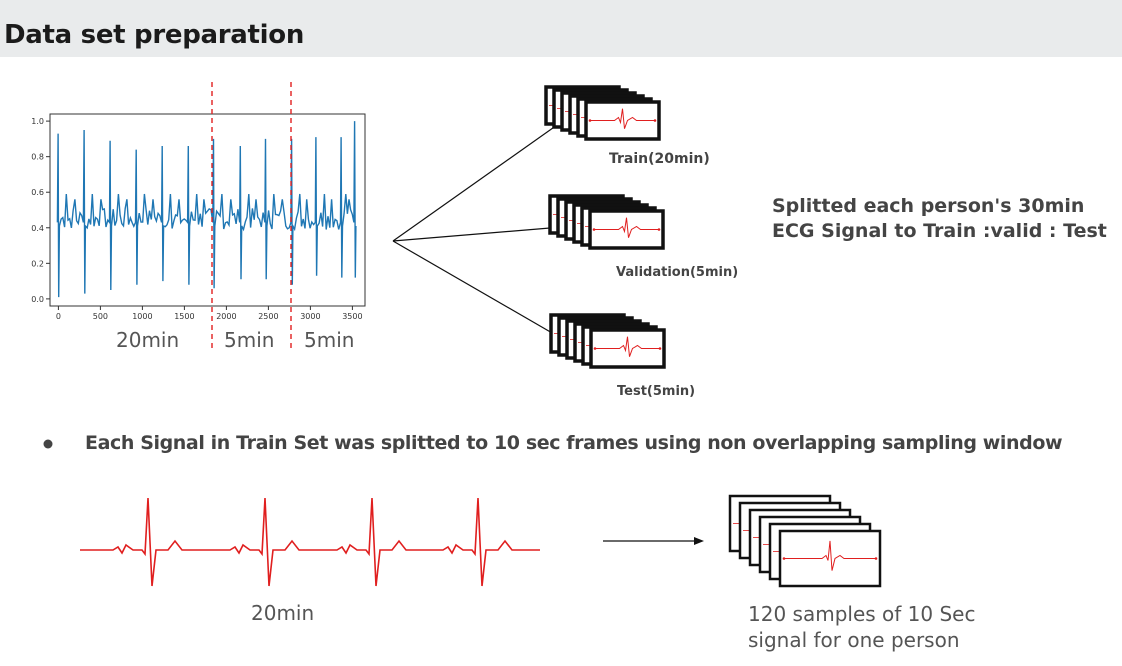 Image resolution: width=1122 pixels, height=666 pixels. I want to click on x-ticks: 0 500 1000 1500 2000 2500 3000 3500, so click(209, 313).